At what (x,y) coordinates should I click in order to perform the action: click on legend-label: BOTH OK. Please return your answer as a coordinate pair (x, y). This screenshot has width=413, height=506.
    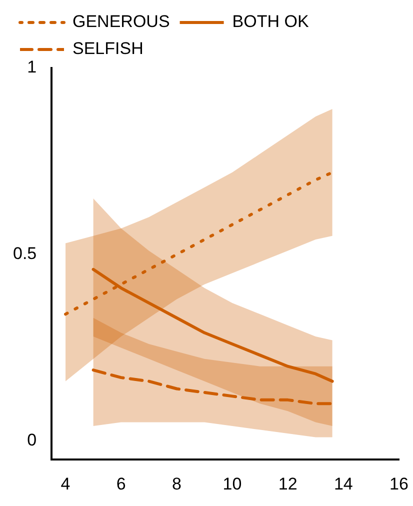
    Looking at the image, I should click on (271, 22).